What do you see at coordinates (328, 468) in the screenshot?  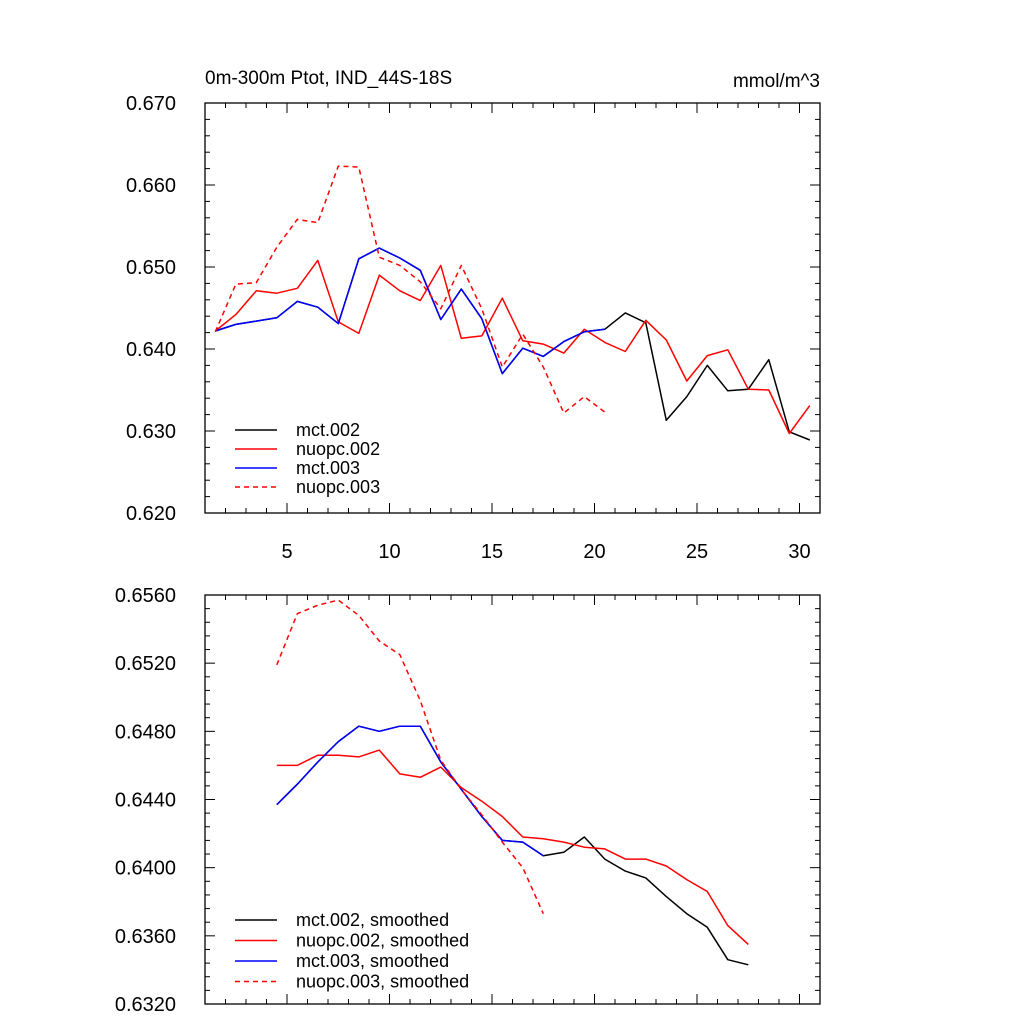 I see `legend-label: mct.003` at bounding box center [328, 468].